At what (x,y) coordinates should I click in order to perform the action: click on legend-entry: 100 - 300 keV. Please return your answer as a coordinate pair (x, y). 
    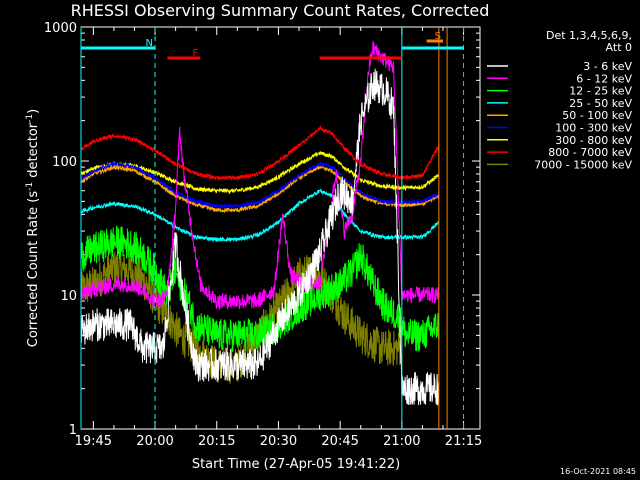
    Looking at the image, I should click on (593, 128).